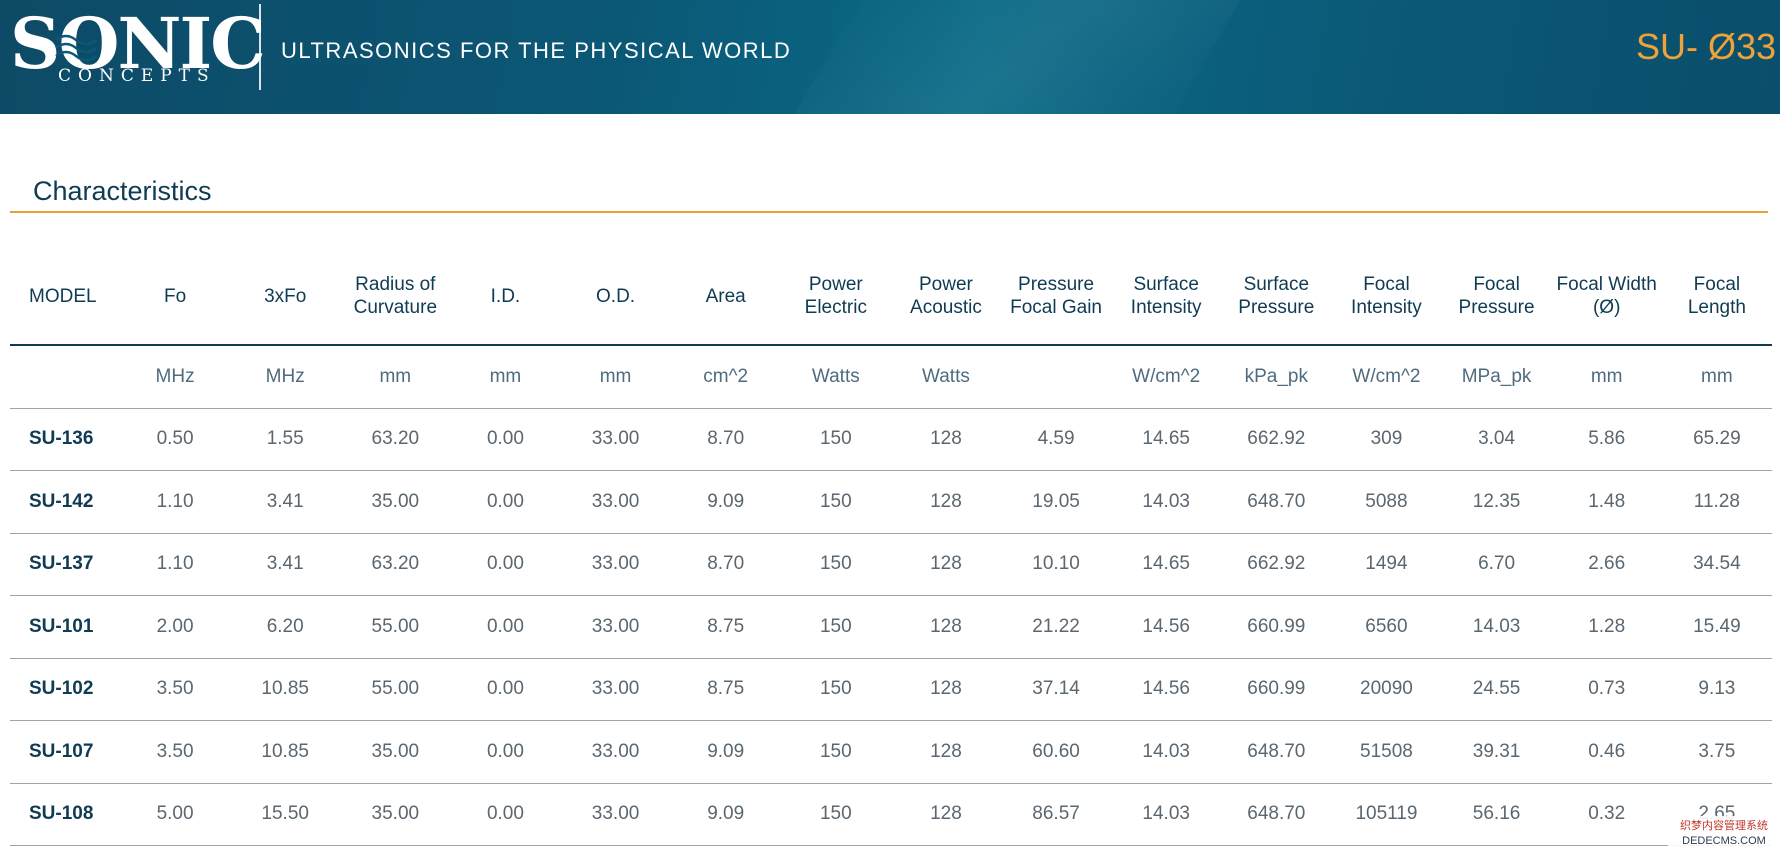 The height and width of the screenshot is (850, 1780). What do you see at coordinates (65, 377) in the screenshot?
I see `unit-cell` at bounding box center [65, 377].